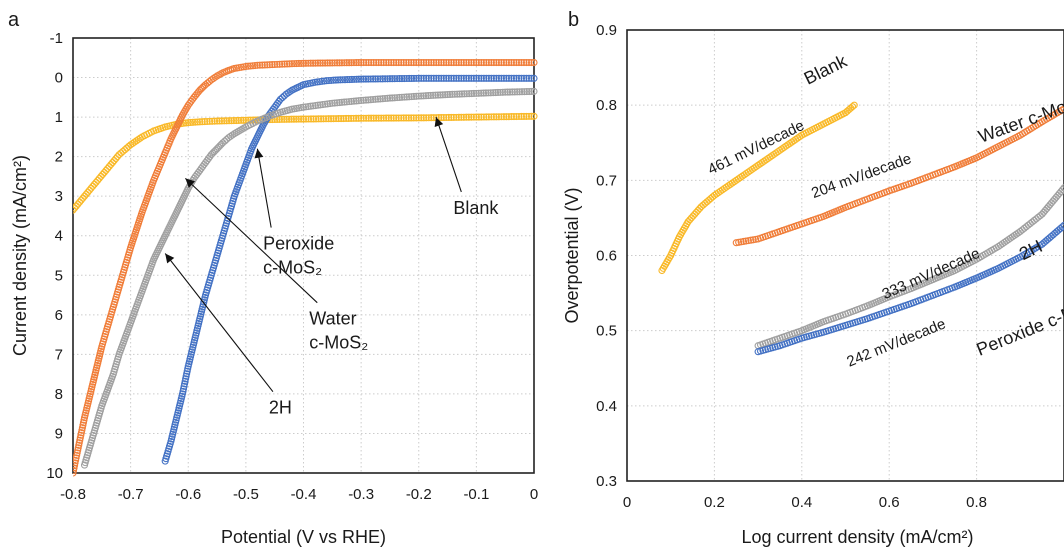  I want to click on y-tick-label: 0.4, so click(606, 406).